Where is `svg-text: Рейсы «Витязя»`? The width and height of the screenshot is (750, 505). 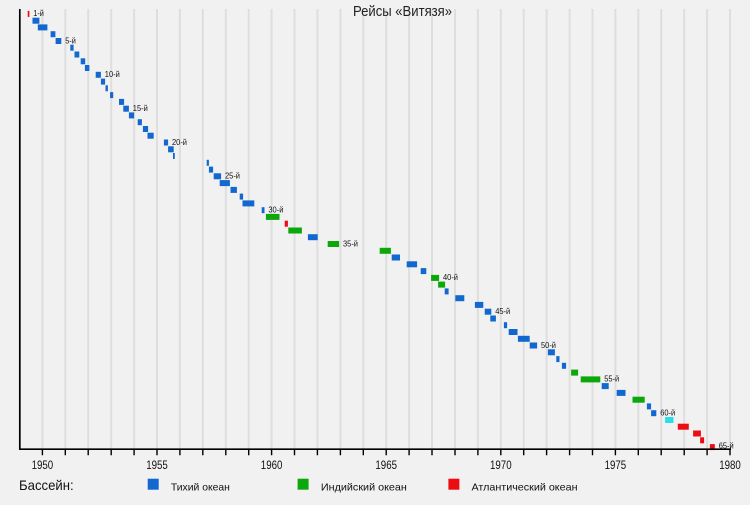
svg-text: Рейсы «Витязя» is located at coordinates (402, 12).